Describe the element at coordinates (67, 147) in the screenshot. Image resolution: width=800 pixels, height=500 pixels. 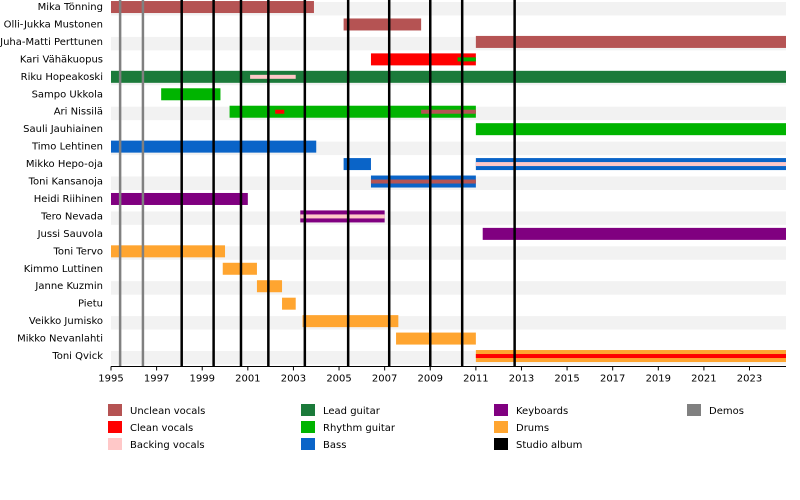
I see `member-name: Timo Lehtinen` at that location.